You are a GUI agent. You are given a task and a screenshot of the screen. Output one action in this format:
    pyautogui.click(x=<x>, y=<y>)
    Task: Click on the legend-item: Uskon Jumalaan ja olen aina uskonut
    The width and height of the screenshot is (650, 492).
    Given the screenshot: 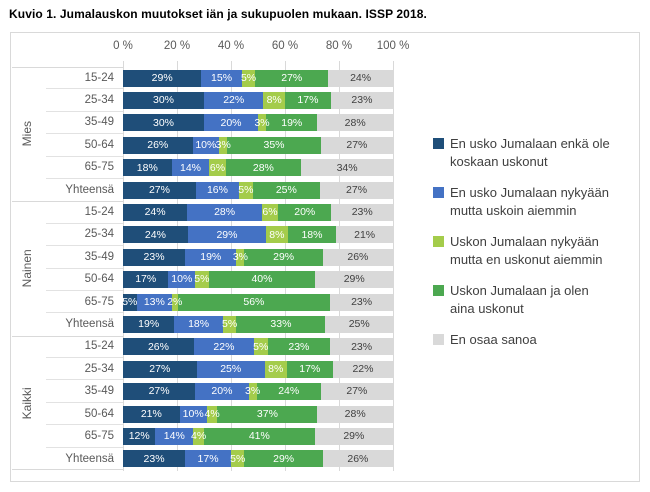 What is the action you would take?
    pyautogui.click(x=524, y=299)
    